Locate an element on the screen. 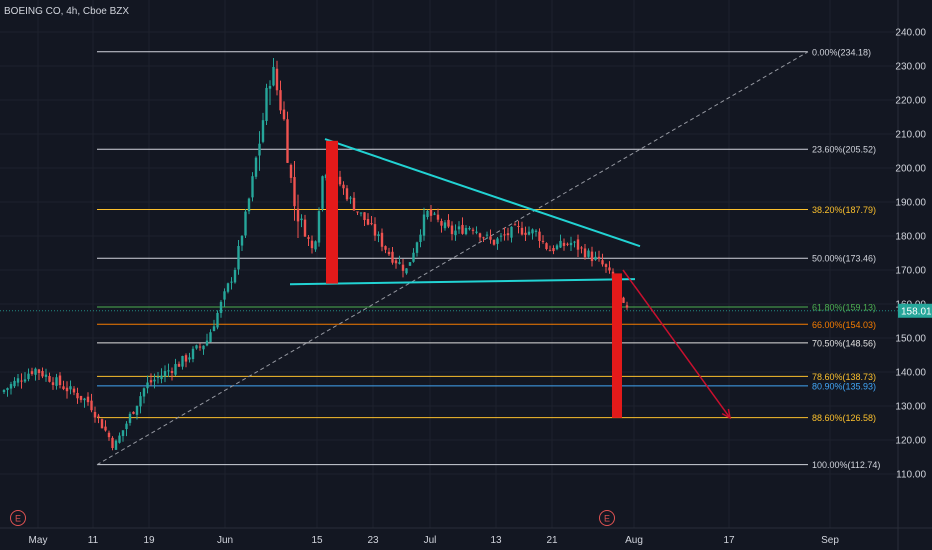 This screenshot has height=550, width=932. time-tick-label: 17 is located at coordinates (729, 540).